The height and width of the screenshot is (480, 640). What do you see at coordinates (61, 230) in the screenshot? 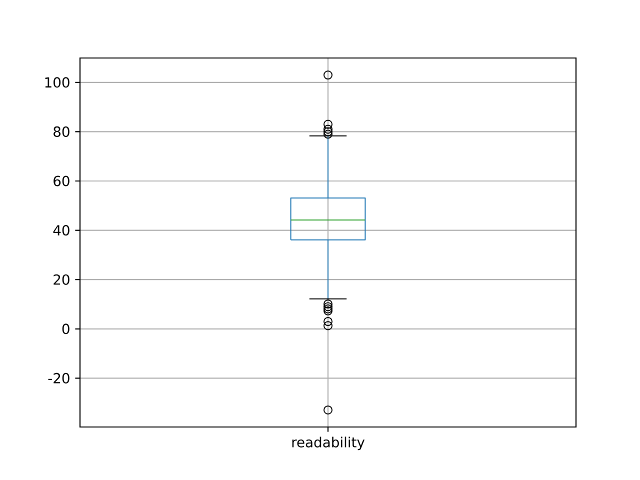
I see `y-tick-label: 40` at bounding box center [61, 230].